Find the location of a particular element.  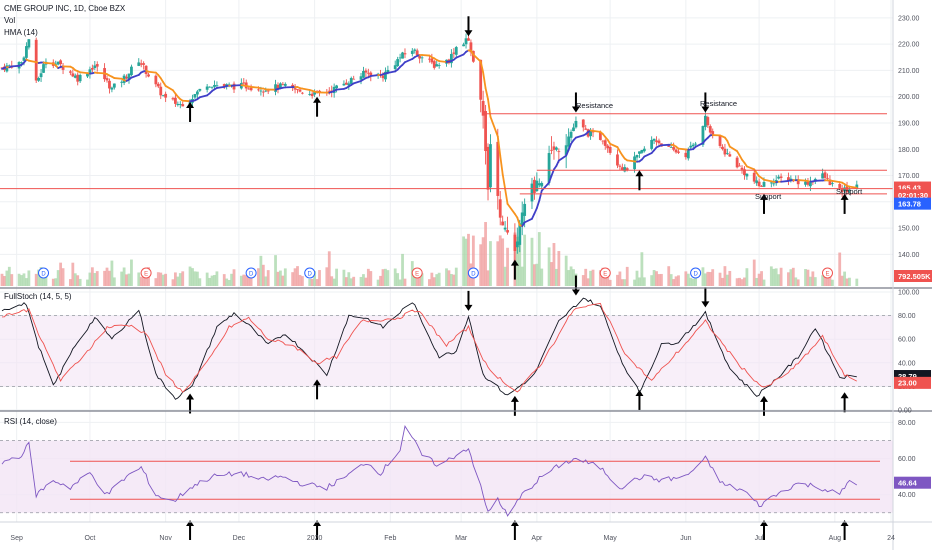

support-resistance-lines is located at coordinates (446, 154).